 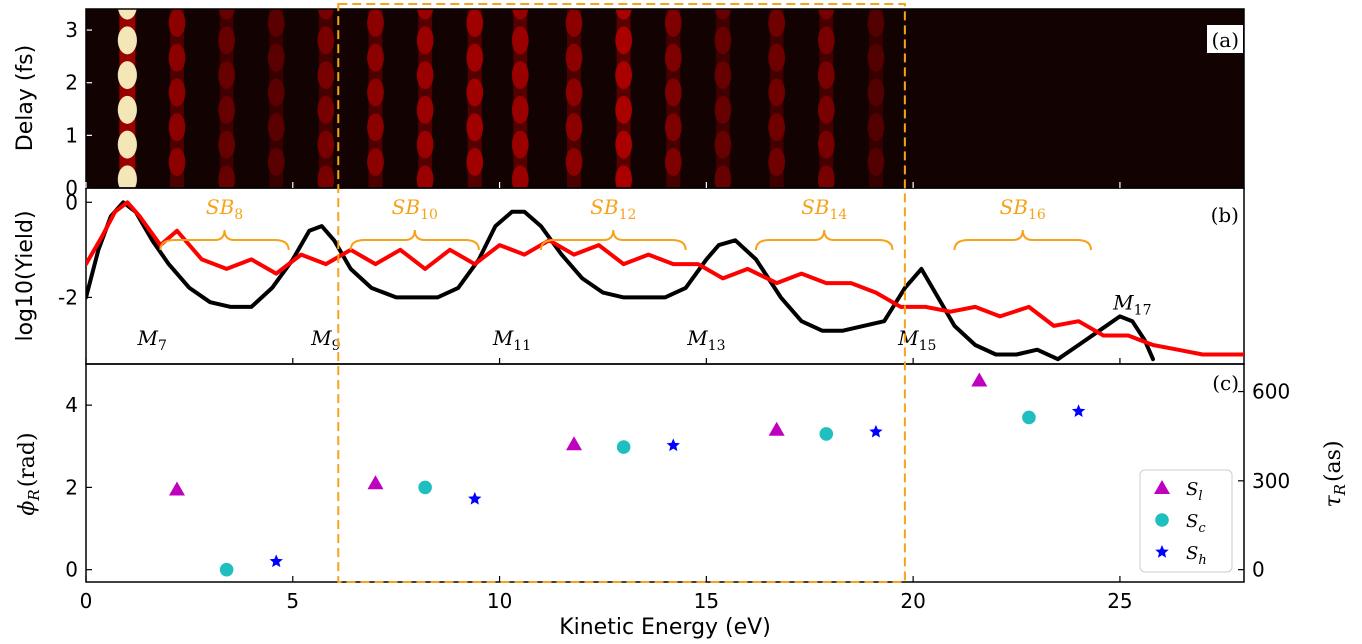 I want to click on sideband-label: SB12, so click(x=613, y=209).